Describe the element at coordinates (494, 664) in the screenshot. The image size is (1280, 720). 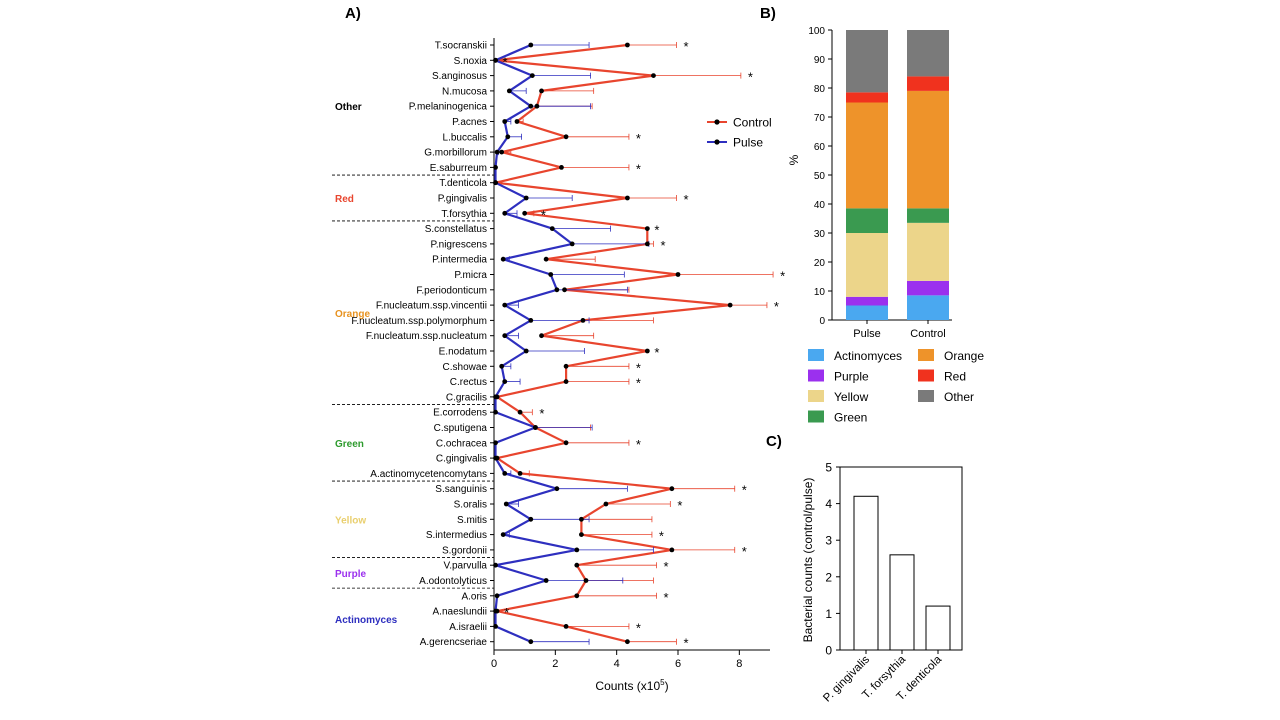
I see `x-tick-label: 0` at that location.